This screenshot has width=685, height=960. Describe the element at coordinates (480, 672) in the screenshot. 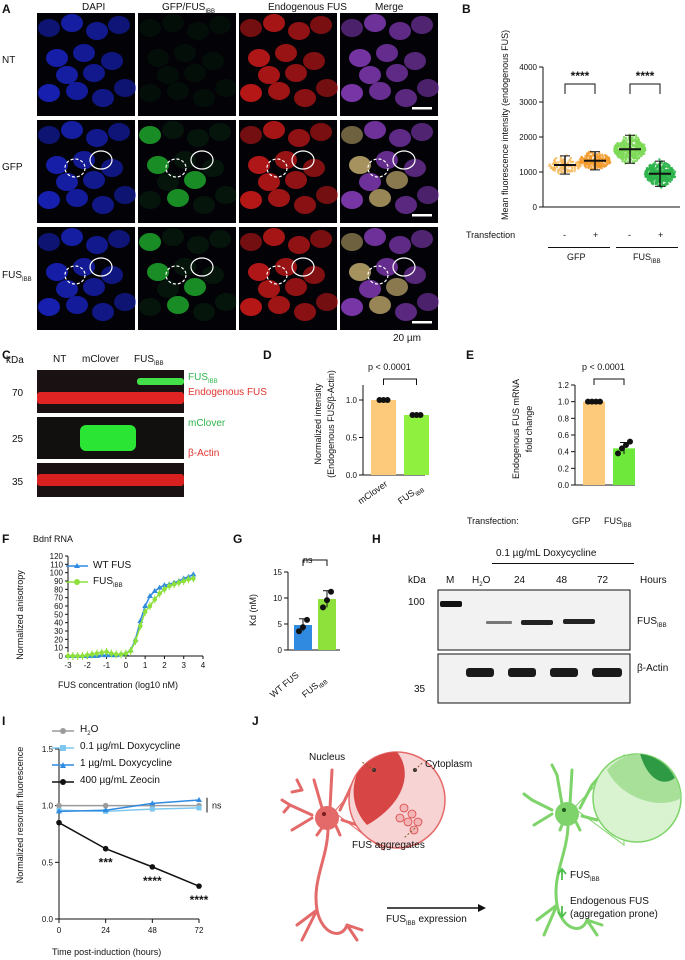

I see `actin-band` at that location.